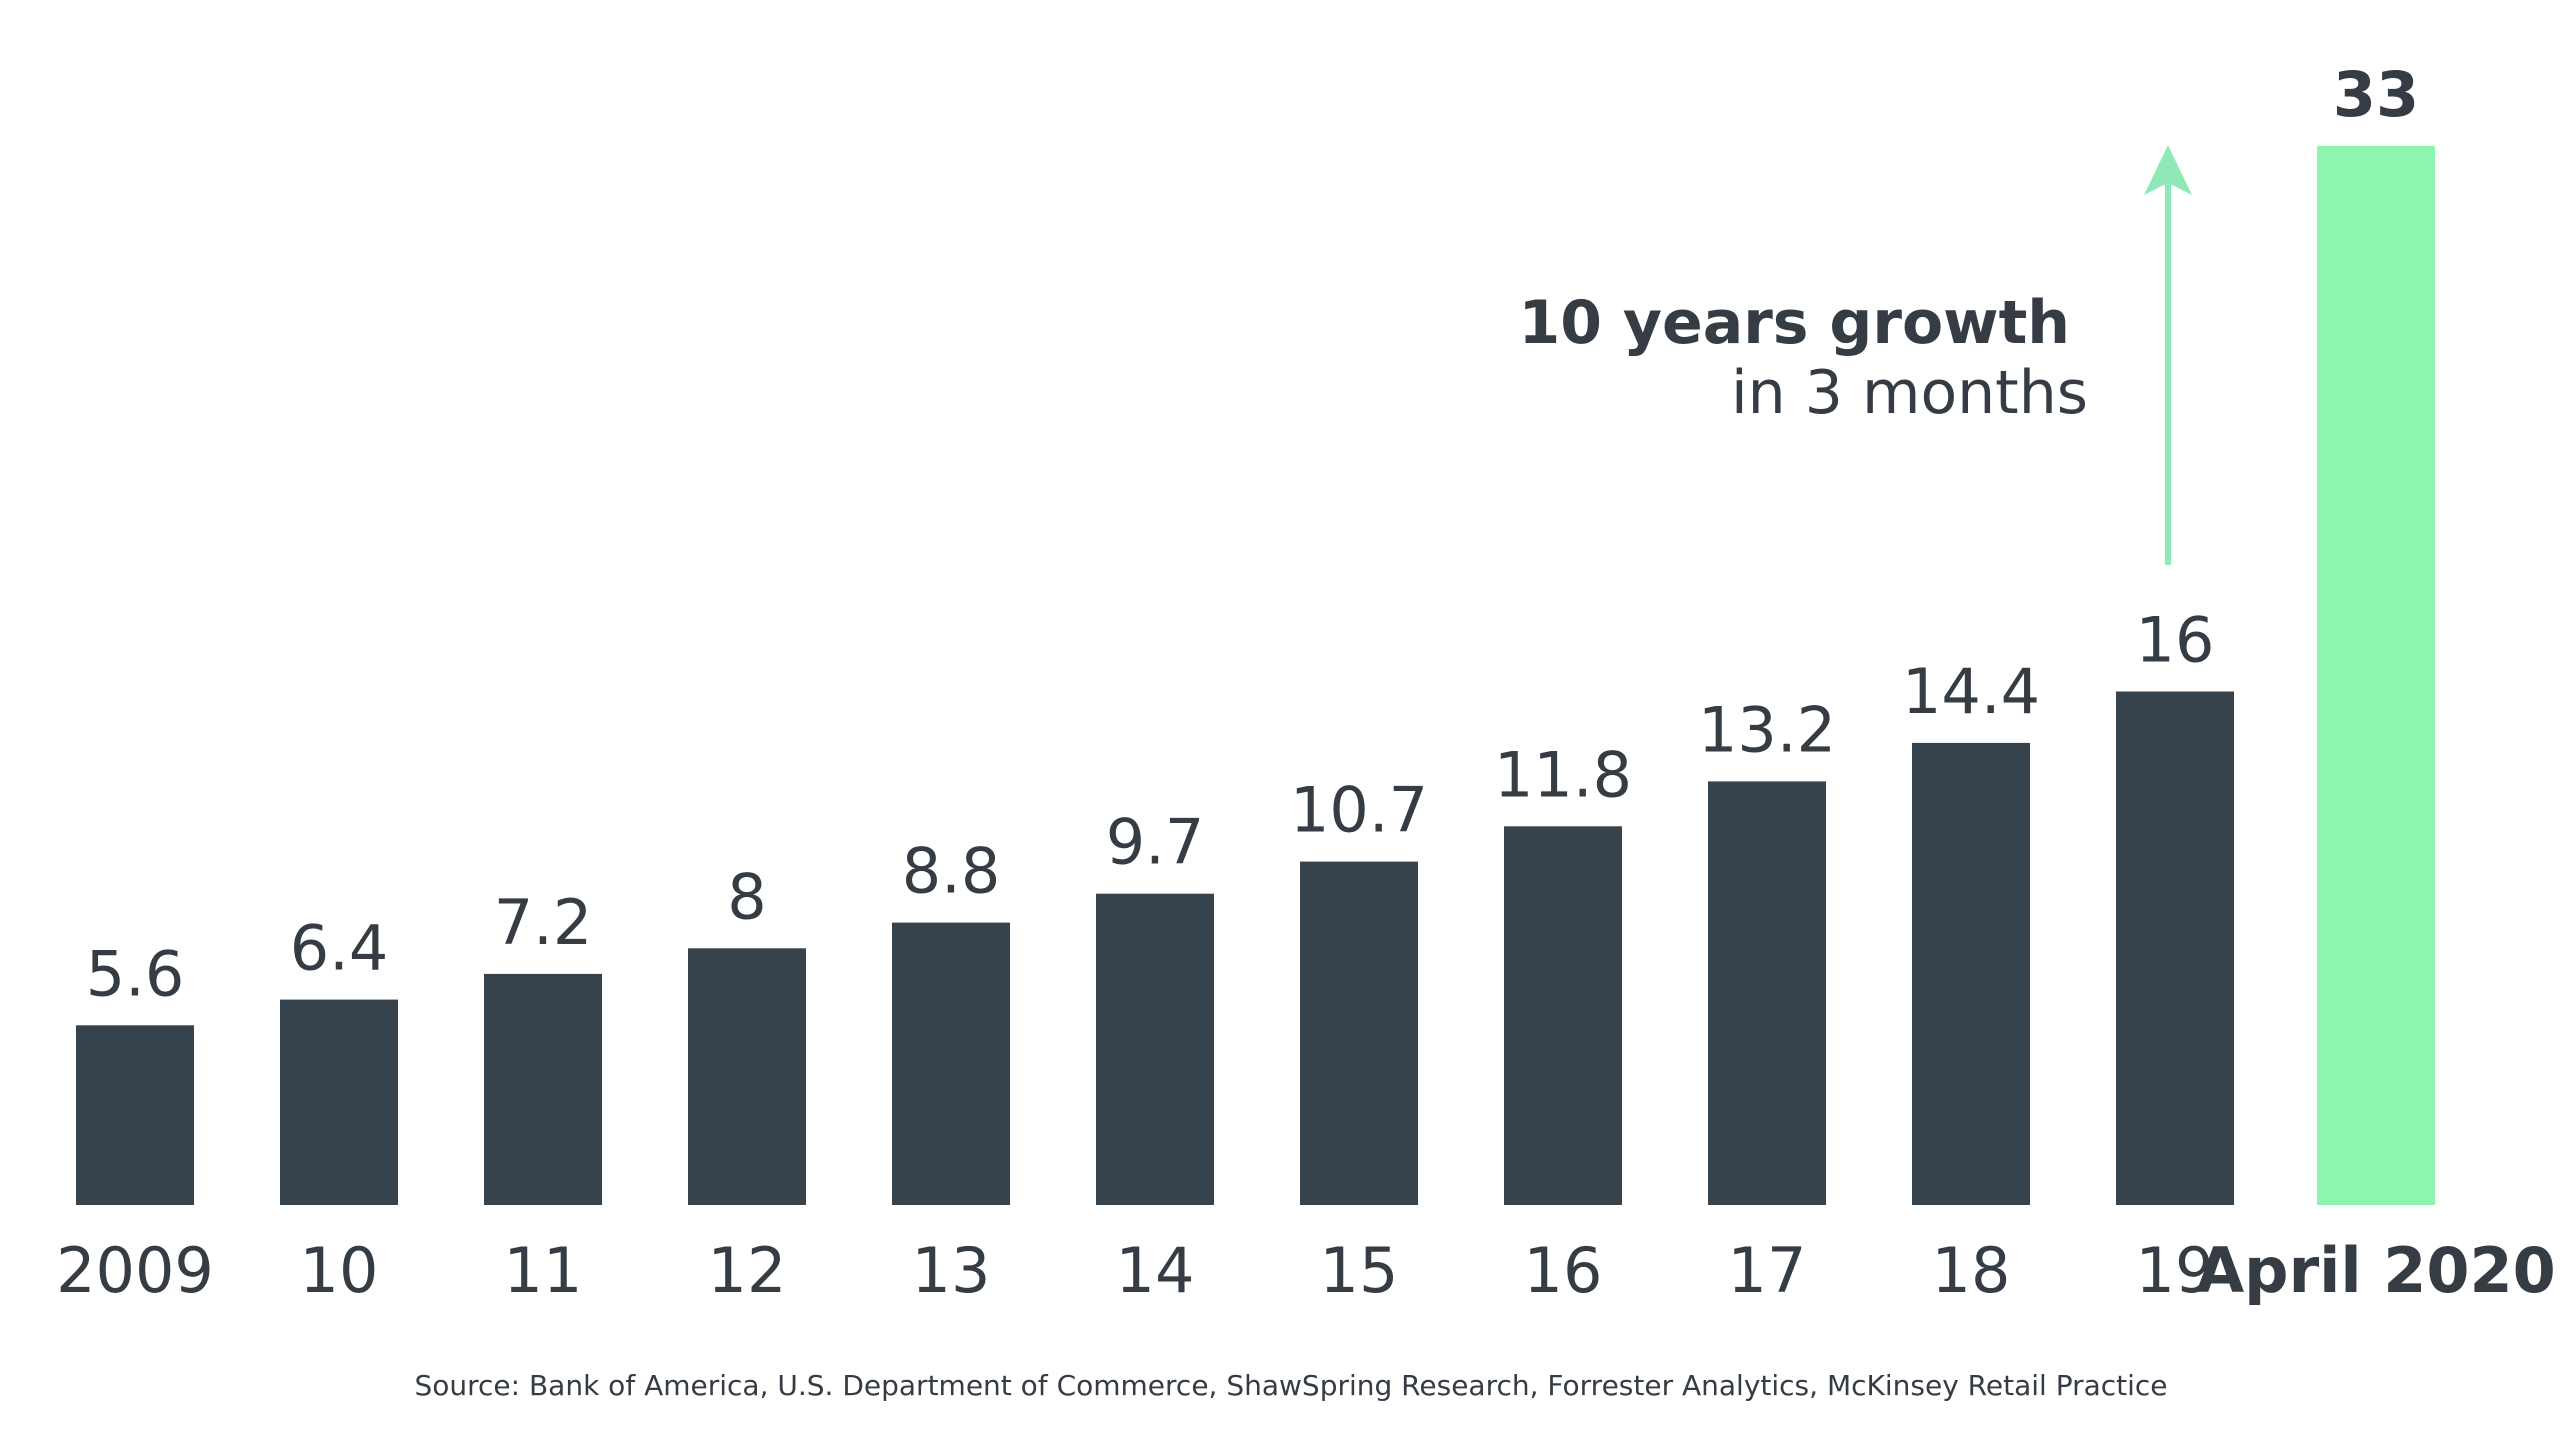 The width and height of the screenshot is (2560, 1446). I want to click on growth-annotation: 10 years growth in 3 months, so click(1855, 355).